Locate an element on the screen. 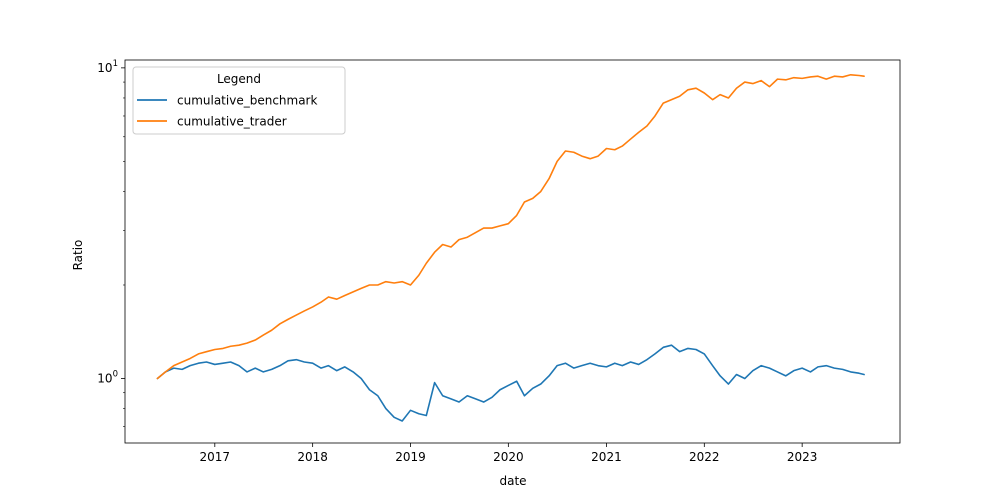 This screenshot has height=500, width=1000. x-tick-label-2017: 2017 is located at coordinates (215, 457).